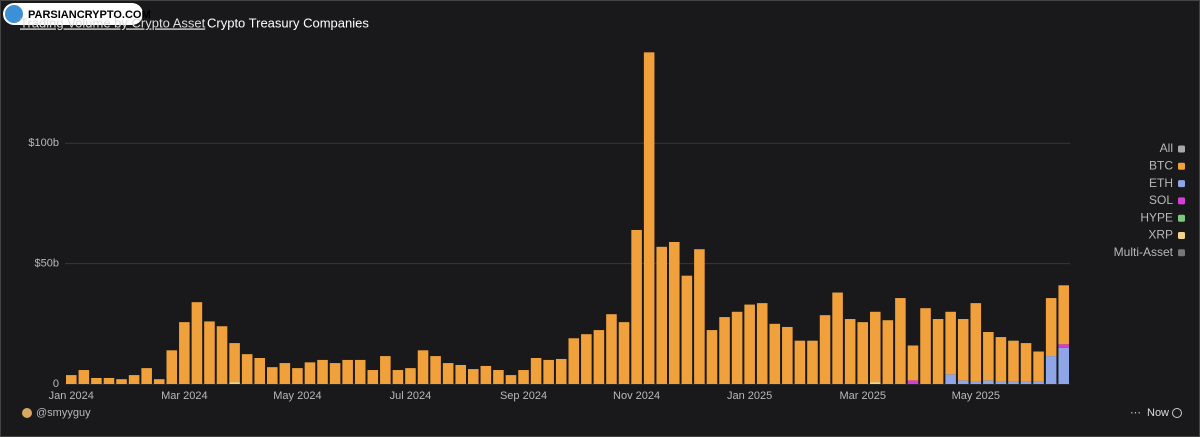 The image size is (1200, 437). Describe the element at coordinates (411, 396) in the screenshot. I see `x-tick-label: Jul 2024` at that location.